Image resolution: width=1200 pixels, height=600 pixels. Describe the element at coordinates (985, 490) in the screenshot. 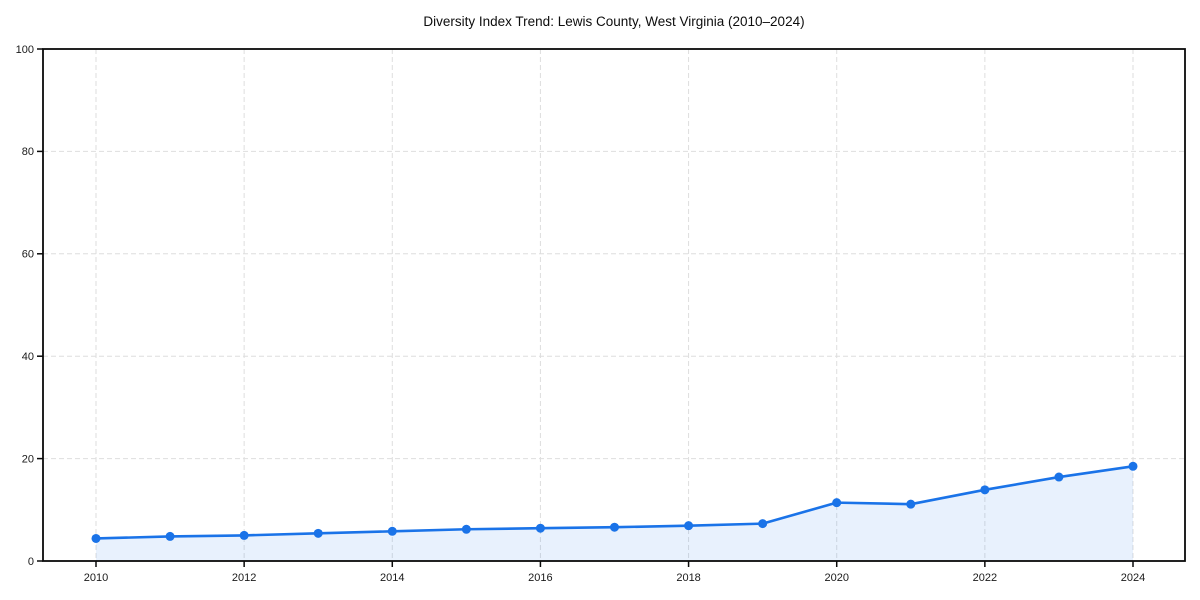

I see `data-point-2022` at that location.